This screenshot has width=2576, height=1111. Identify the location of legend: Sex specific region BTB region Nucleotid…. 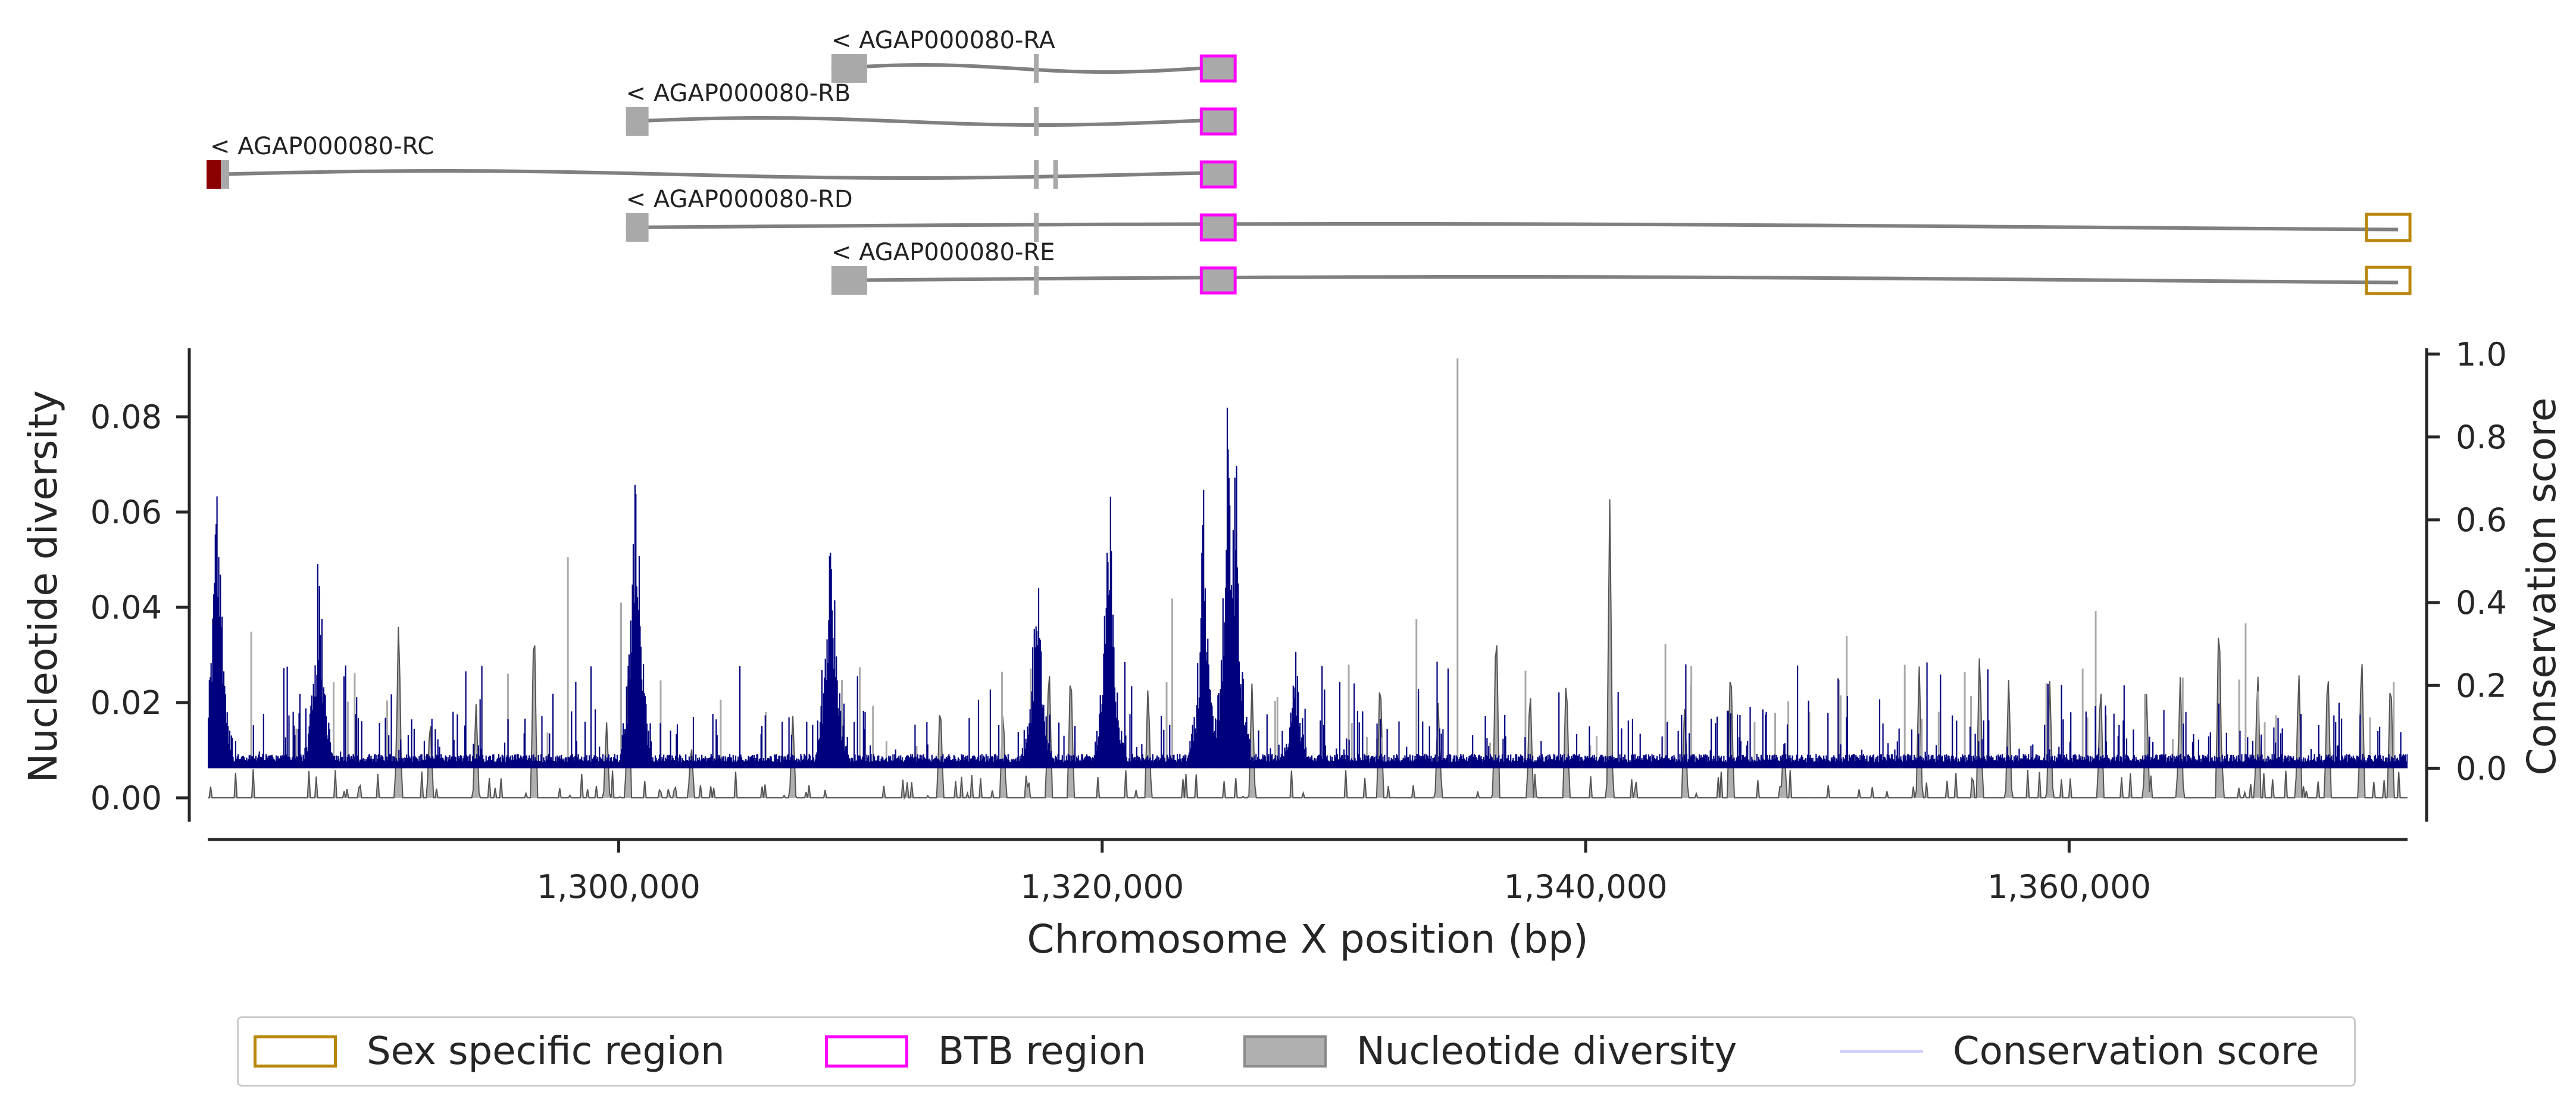
(1296, 1051).